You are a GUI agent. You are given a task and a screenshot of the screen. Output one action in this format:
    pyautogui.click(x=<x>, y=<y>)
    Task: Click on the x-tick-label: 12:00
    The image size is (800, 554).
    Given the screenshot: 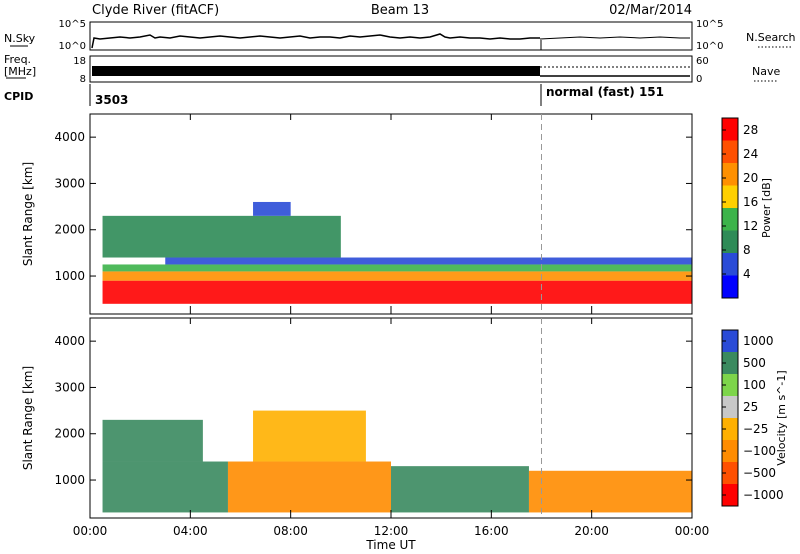 What is the action you would take?
    pyautogui.click(x=391, y=531)
    